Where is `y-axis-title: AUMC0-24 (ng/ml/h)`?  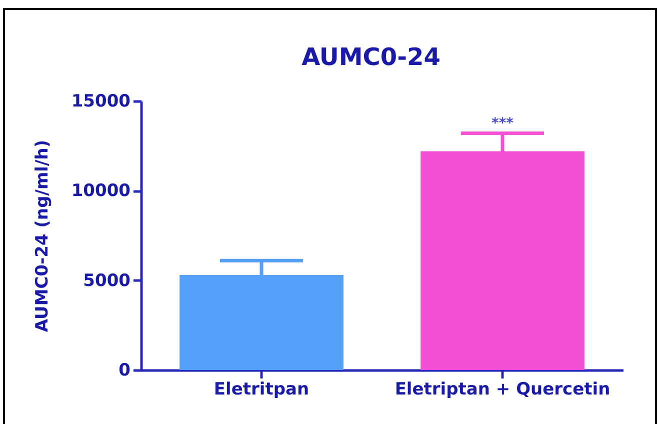 y-axis-title: AUMC0-24 (ng/ml/h) is located at coordinates (42, 236).